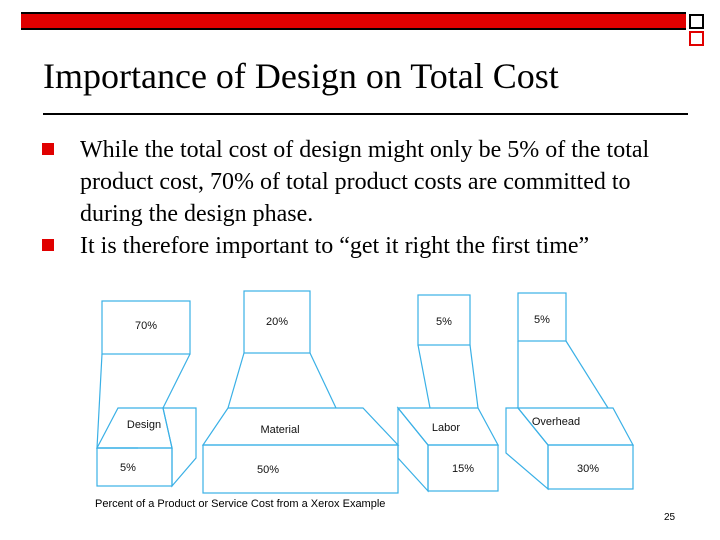 The height and width of the screenshot is (540, 720). Describe the element at coordinates (353, 21) in the screenshot. I see `title-bar-decoration` at that location.